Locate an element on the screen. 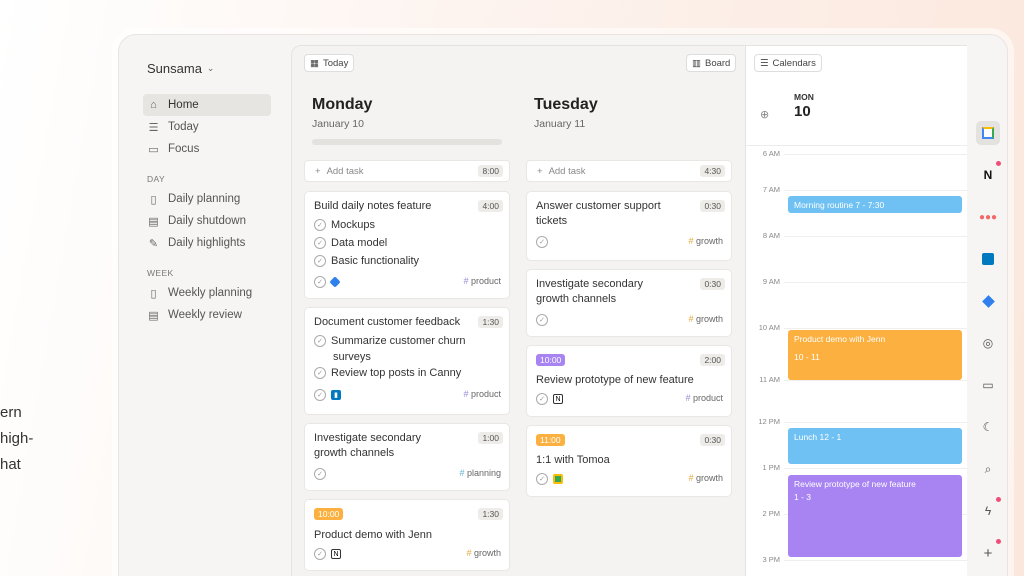 This screenshot has width=1024, height=576. integrations-rail: N ●●● ◎ ▭ ☾ ⌕ ϟ + is located at coordinates (987, 310).